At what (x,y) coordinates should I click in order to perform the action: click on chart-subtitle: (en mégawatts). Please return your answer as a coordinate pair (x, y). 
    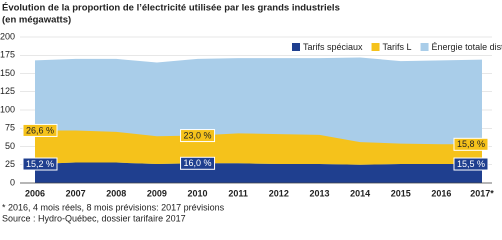
    Looking at the image, I should click on (36, 20).